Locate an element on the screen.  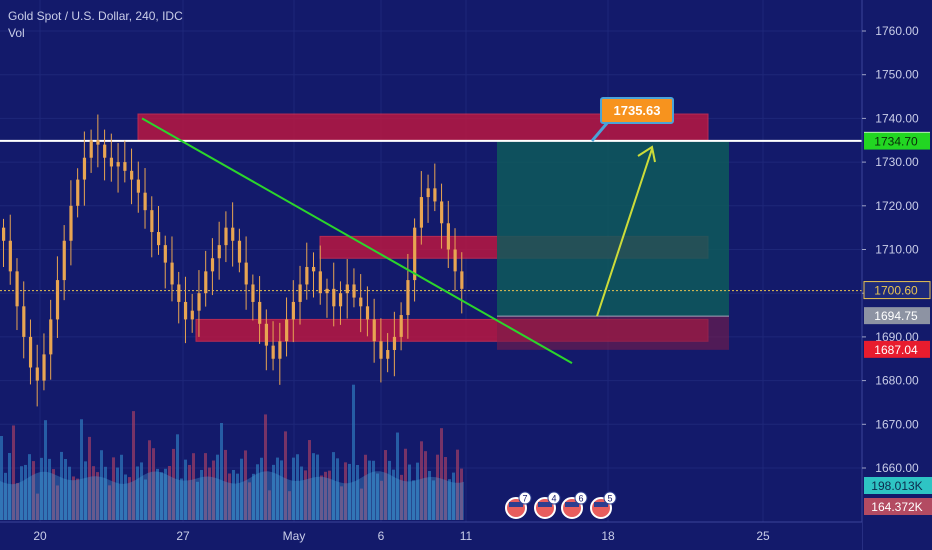
y-tick-label: 1740.00 is located at coordinates (897, 118).